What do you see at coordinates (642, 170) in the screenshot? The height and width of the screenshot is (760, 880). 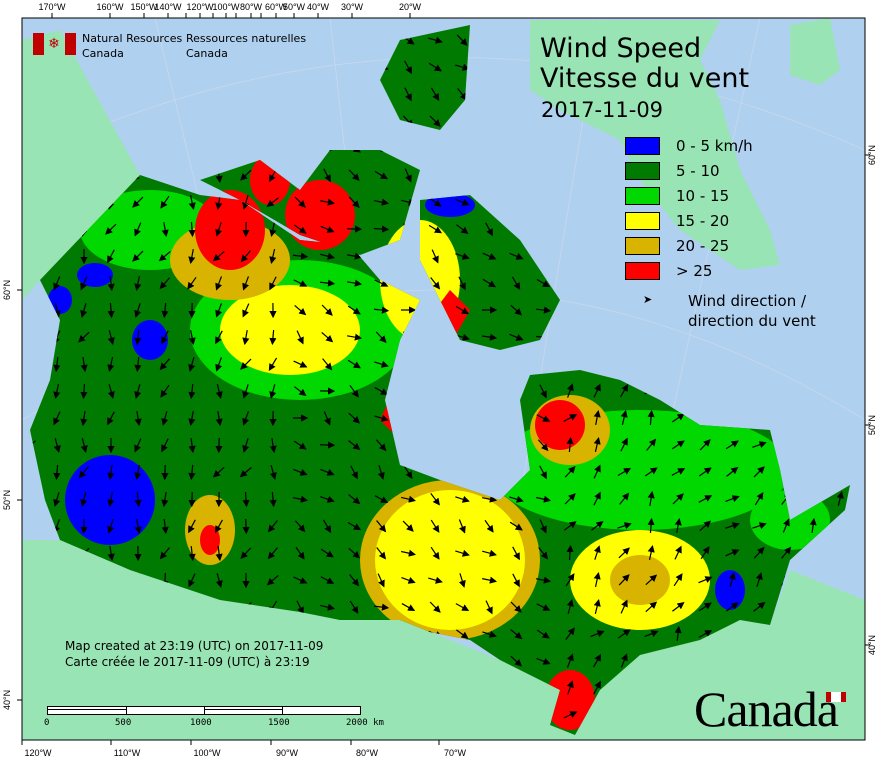 I see `legend-swatch` at bounding box center [642, 170].